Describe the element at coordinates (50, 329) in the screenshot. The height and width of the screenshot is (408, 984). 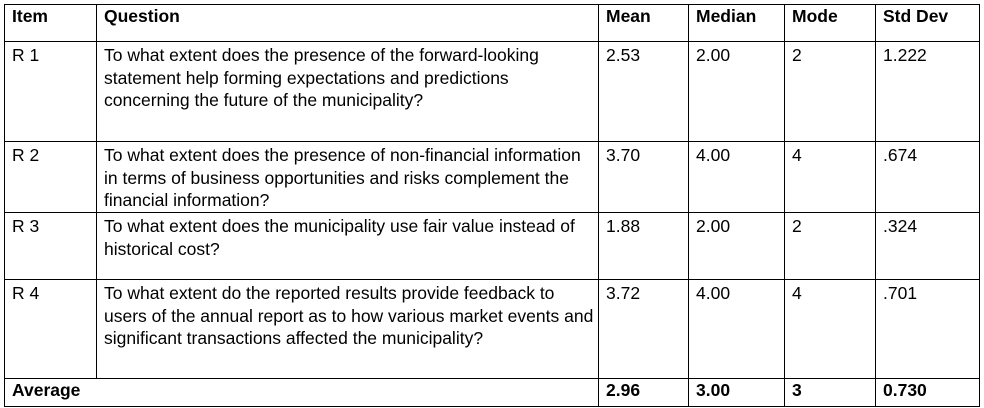
I see `item-cell: R 4` at that location.